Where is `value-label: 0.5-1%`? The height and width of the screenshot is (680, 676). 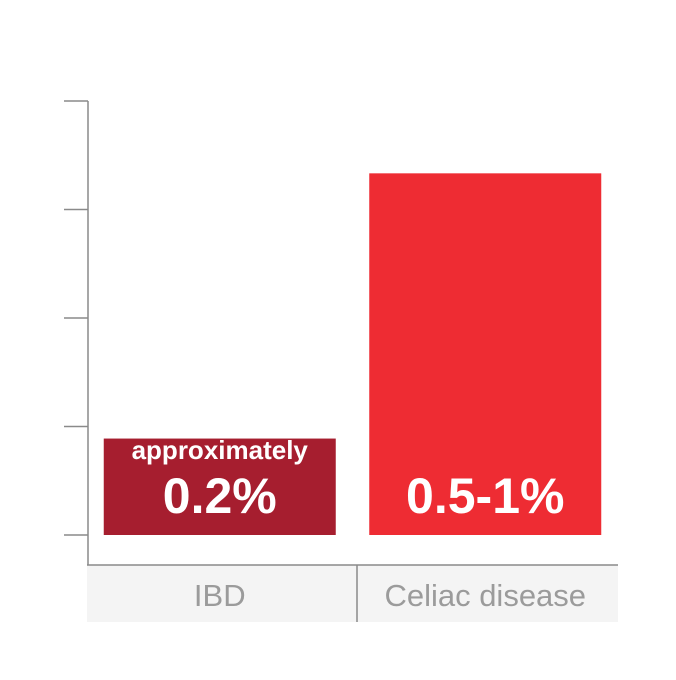
value-label: 0.5-1% is located at coordinates (485, 496).